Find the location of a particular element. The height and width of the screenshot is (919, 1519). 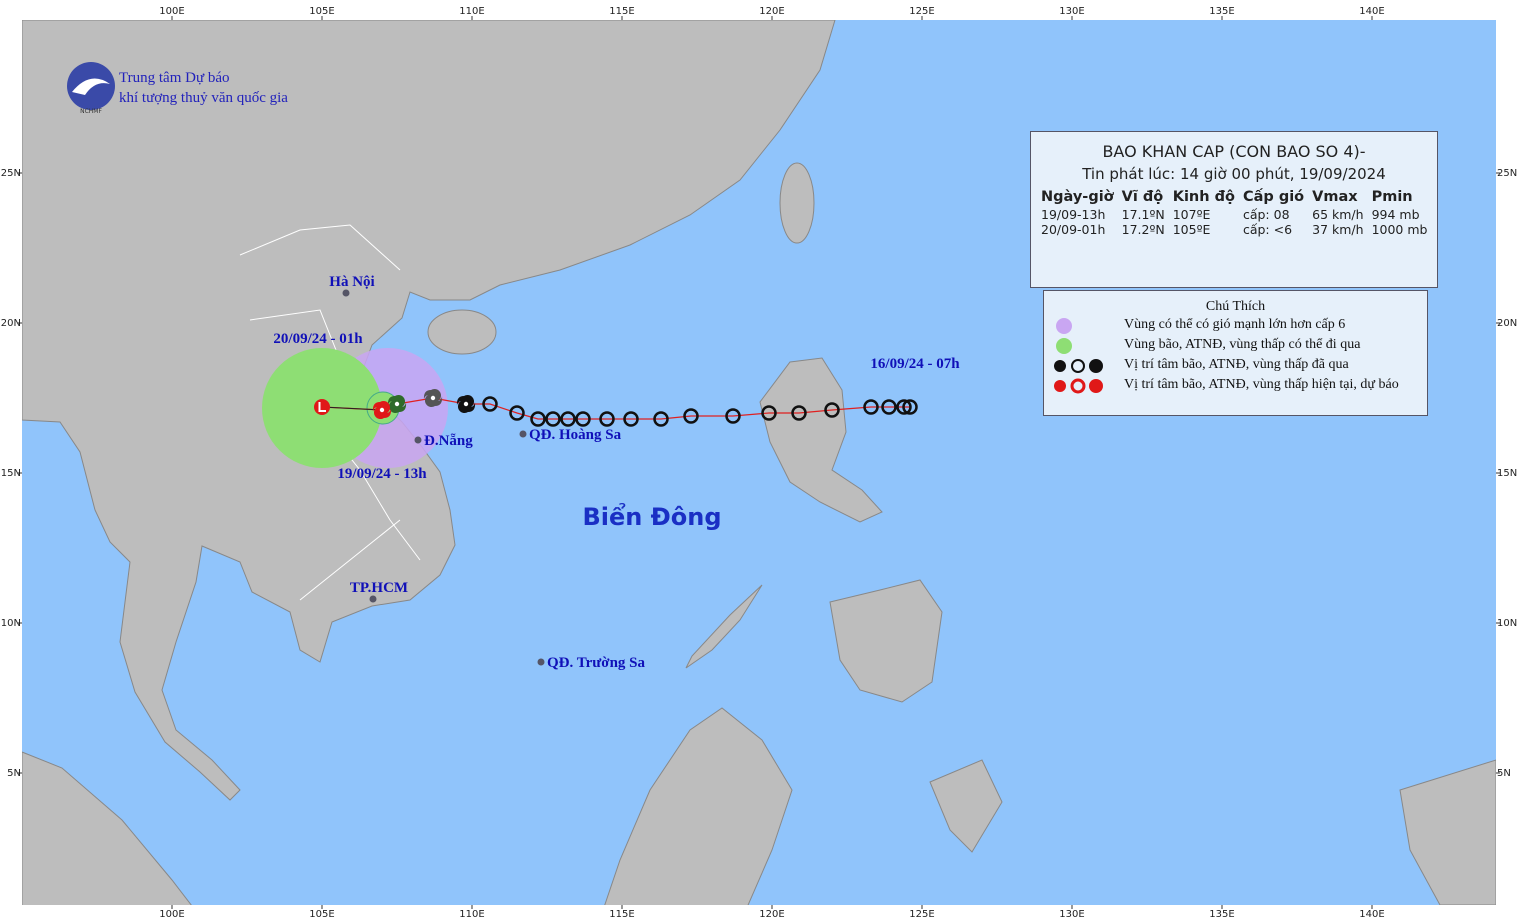

logo-text: NCHMF is located at coordinates (91, 111).